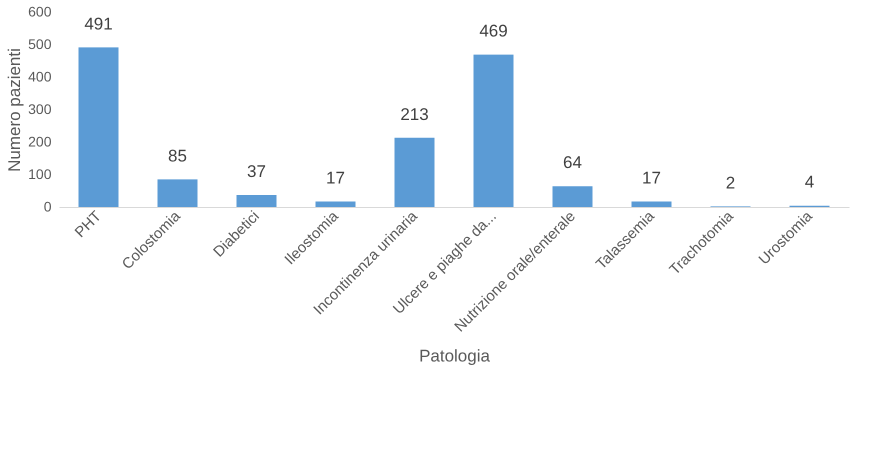  What do you see at coordinates (493, 31) in the screenshot?
I see `data-label: 469` at bounding box center [493, 31].